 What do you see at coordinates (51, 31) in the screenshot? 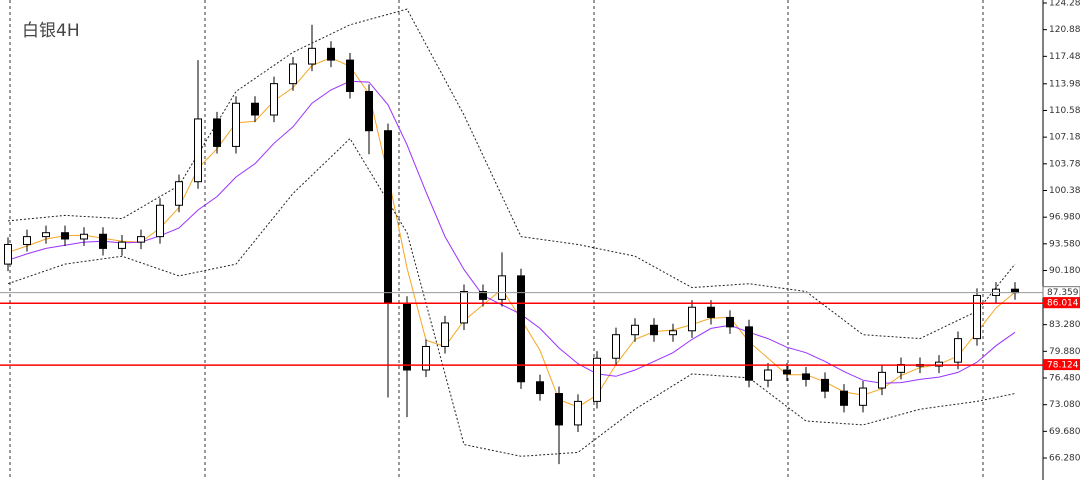
I see `chart-title: 白银4H` at bounding box center [51, 31].